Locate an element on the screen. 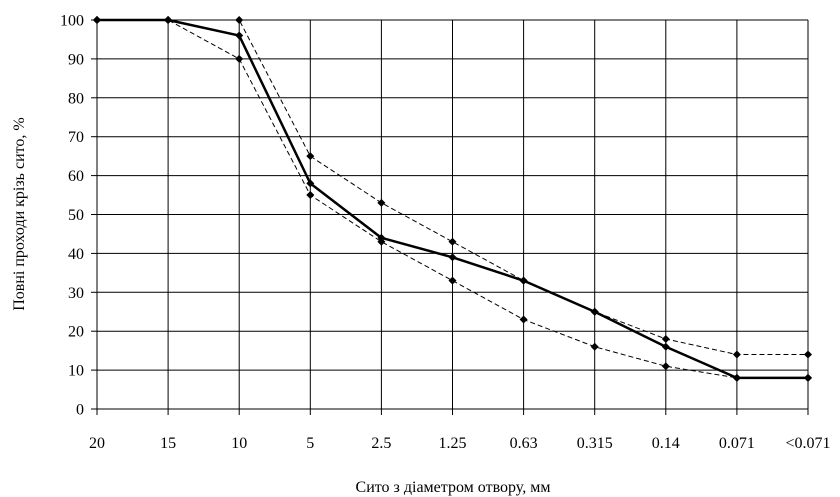  y-tick-label: 10 is located at coordinates (76, 371).